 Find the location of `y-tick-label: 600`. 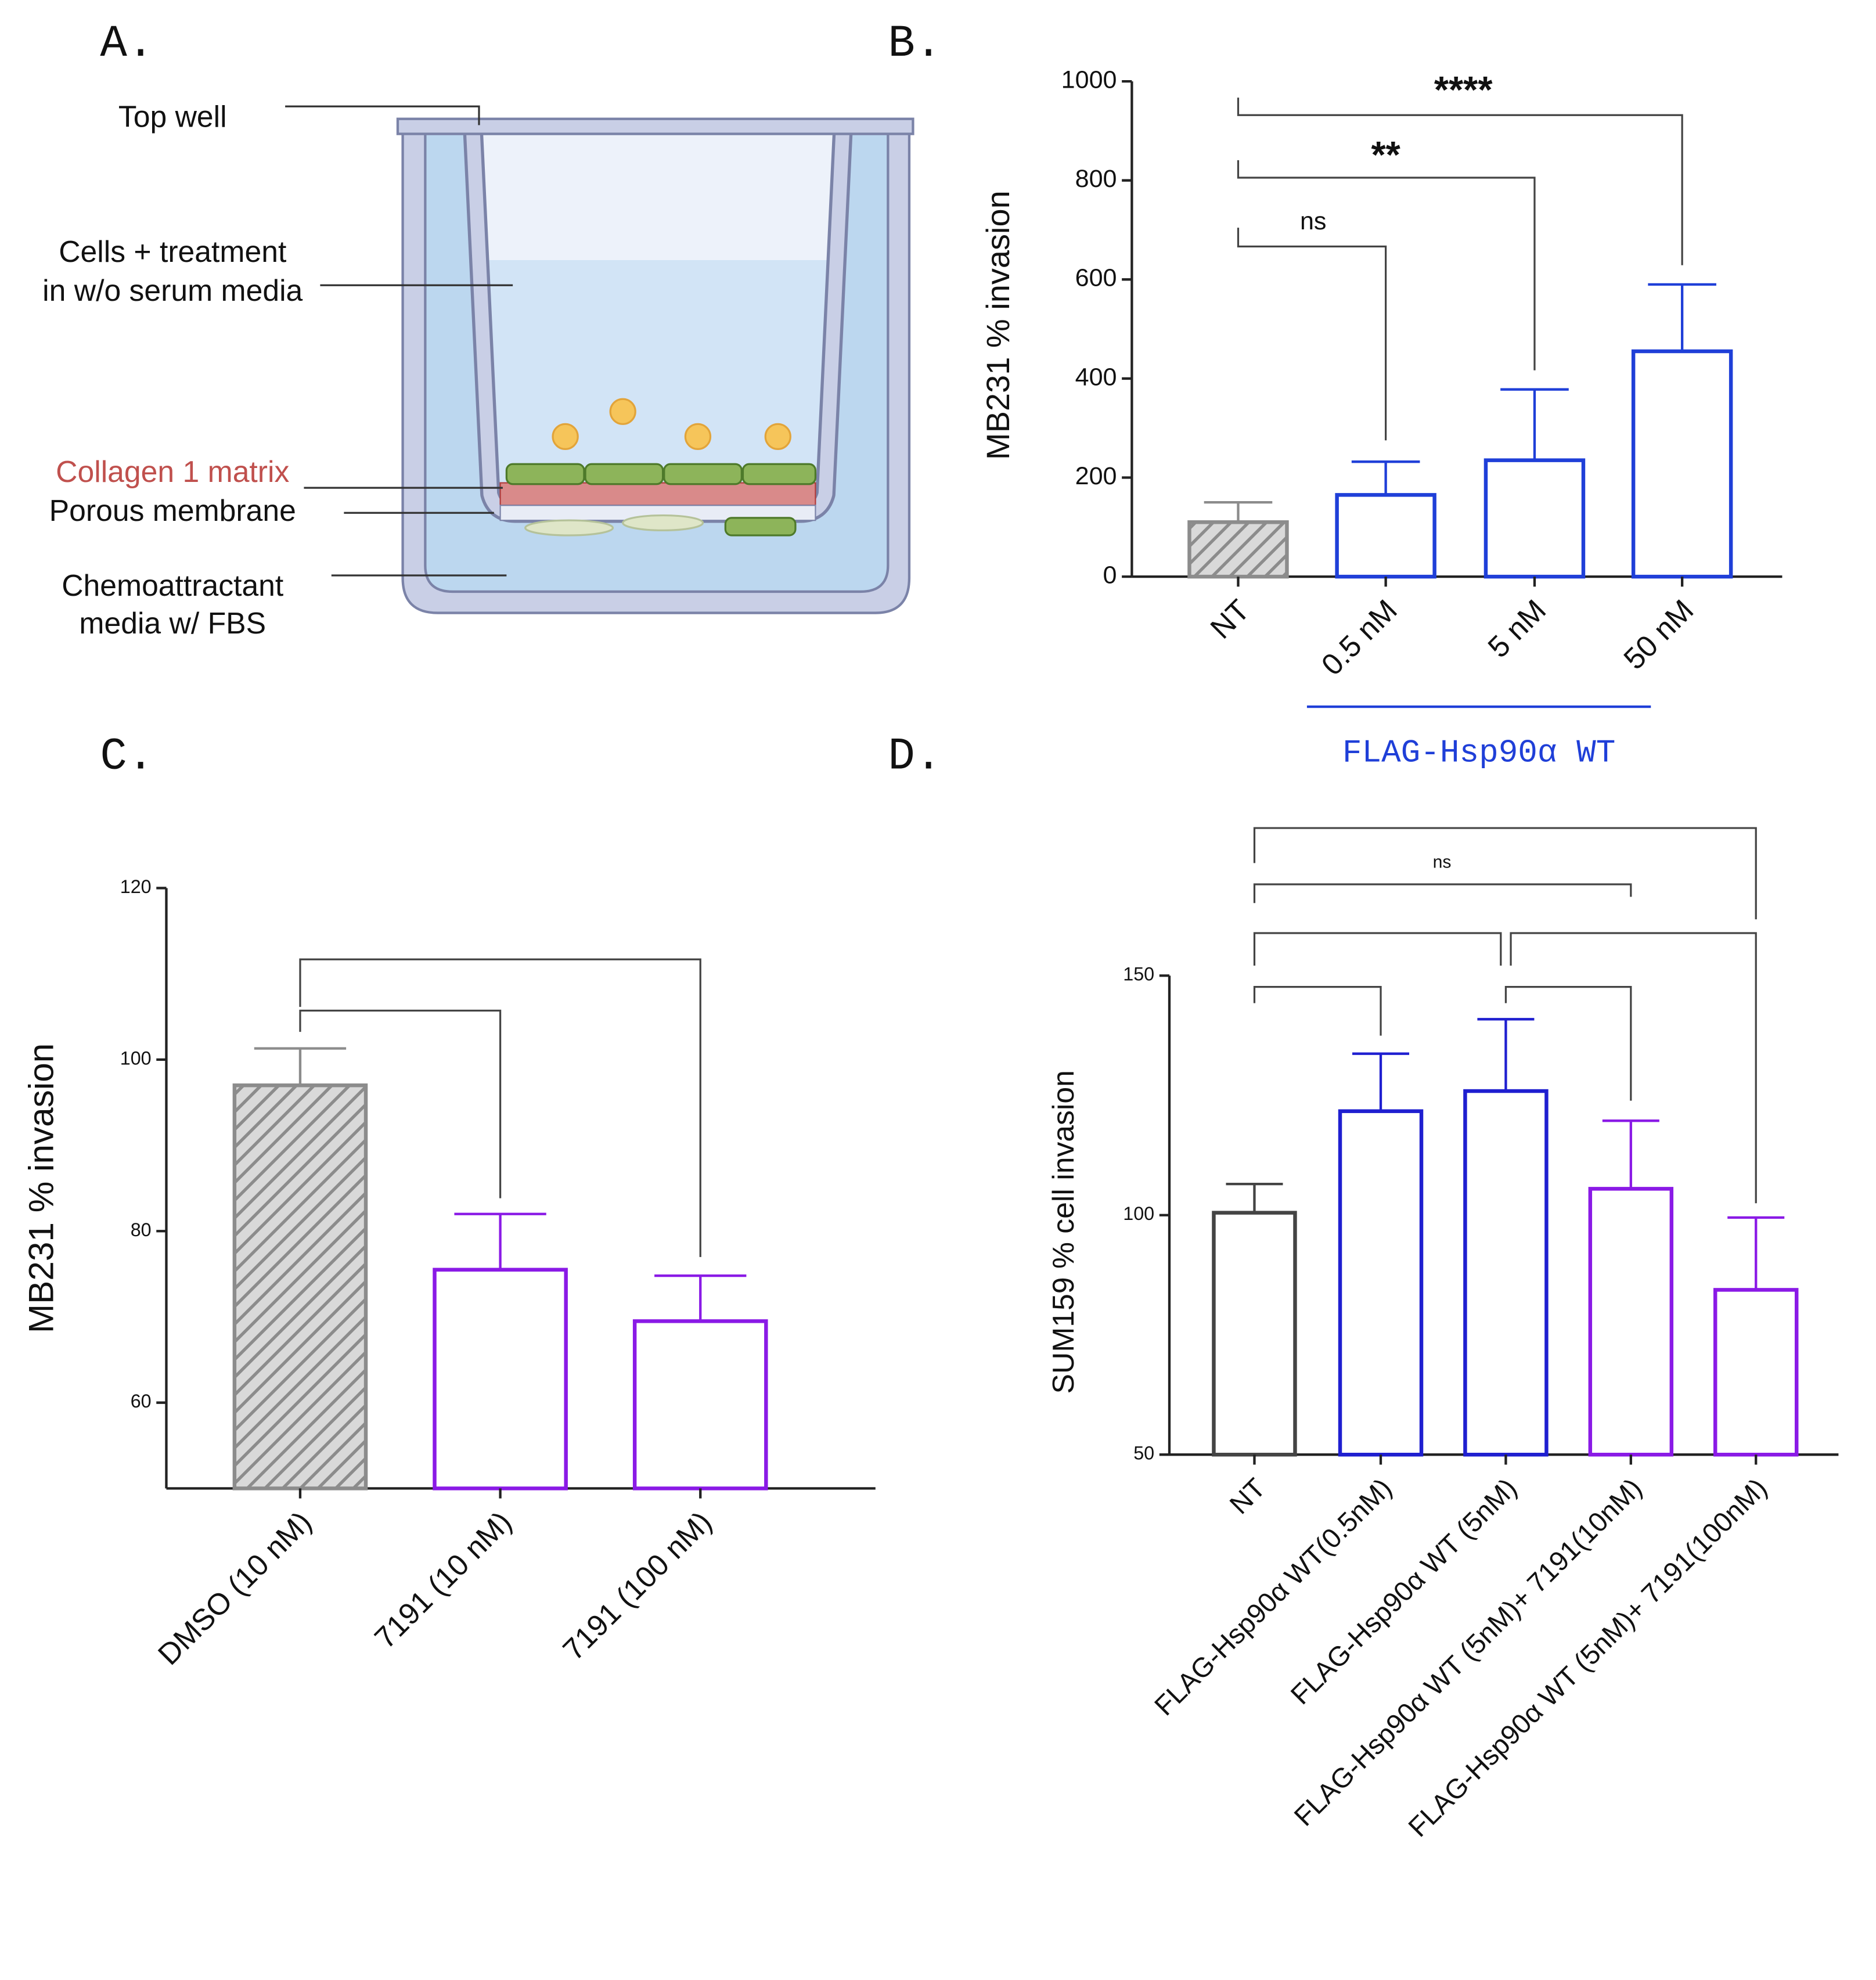

y-tick-label: 600 is located at coordinates (1096, 278).